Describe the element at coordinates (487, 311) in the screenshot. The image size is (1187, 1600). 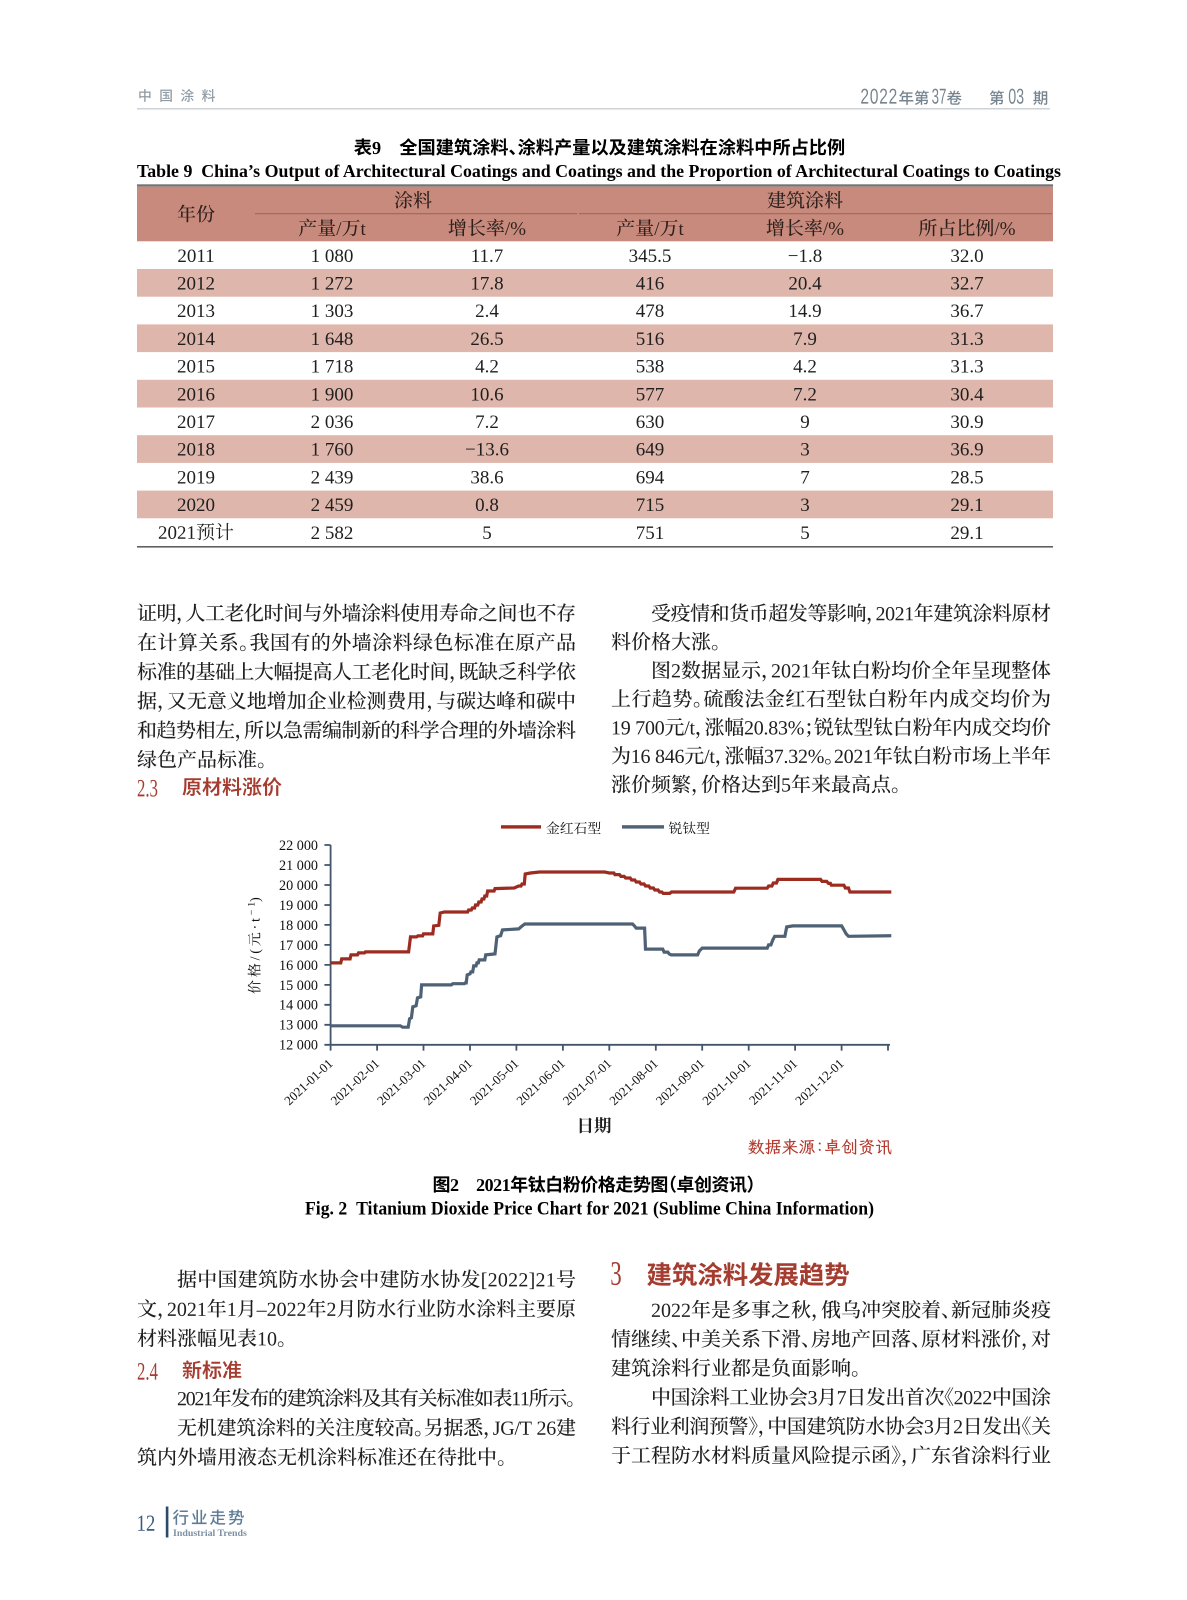
I see `svg-text: 2.4` at that location.